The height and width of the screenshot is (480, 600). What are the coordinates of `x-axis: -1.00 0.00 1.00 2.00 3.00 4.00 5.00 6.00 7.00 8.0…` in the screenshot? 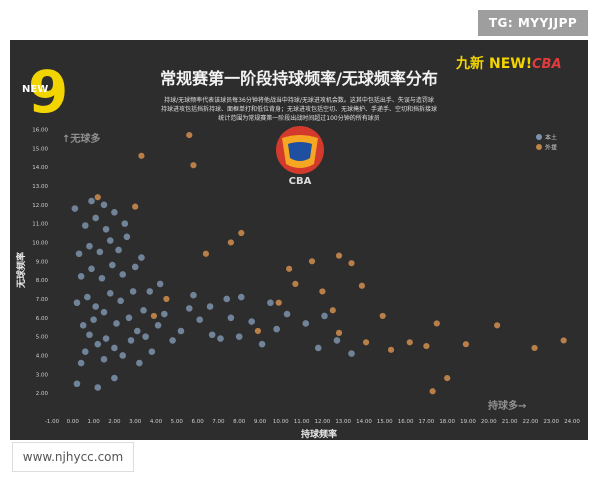 It's located at (312, 422).